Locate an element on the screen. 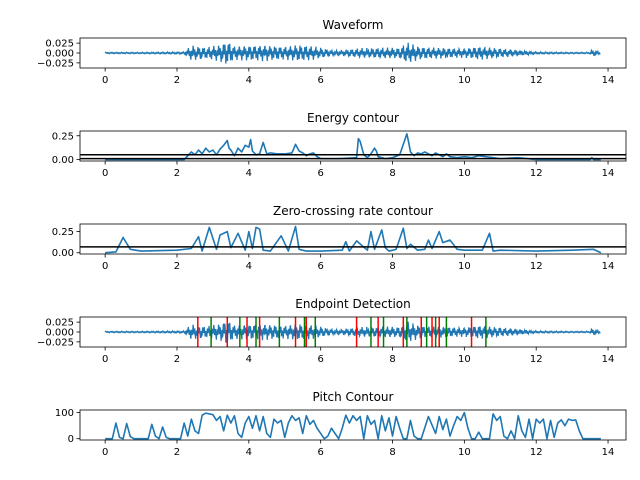 This screenshot has width=640, height=480. waveform-xtick-label: 0 is located at coordinates (105, 80).